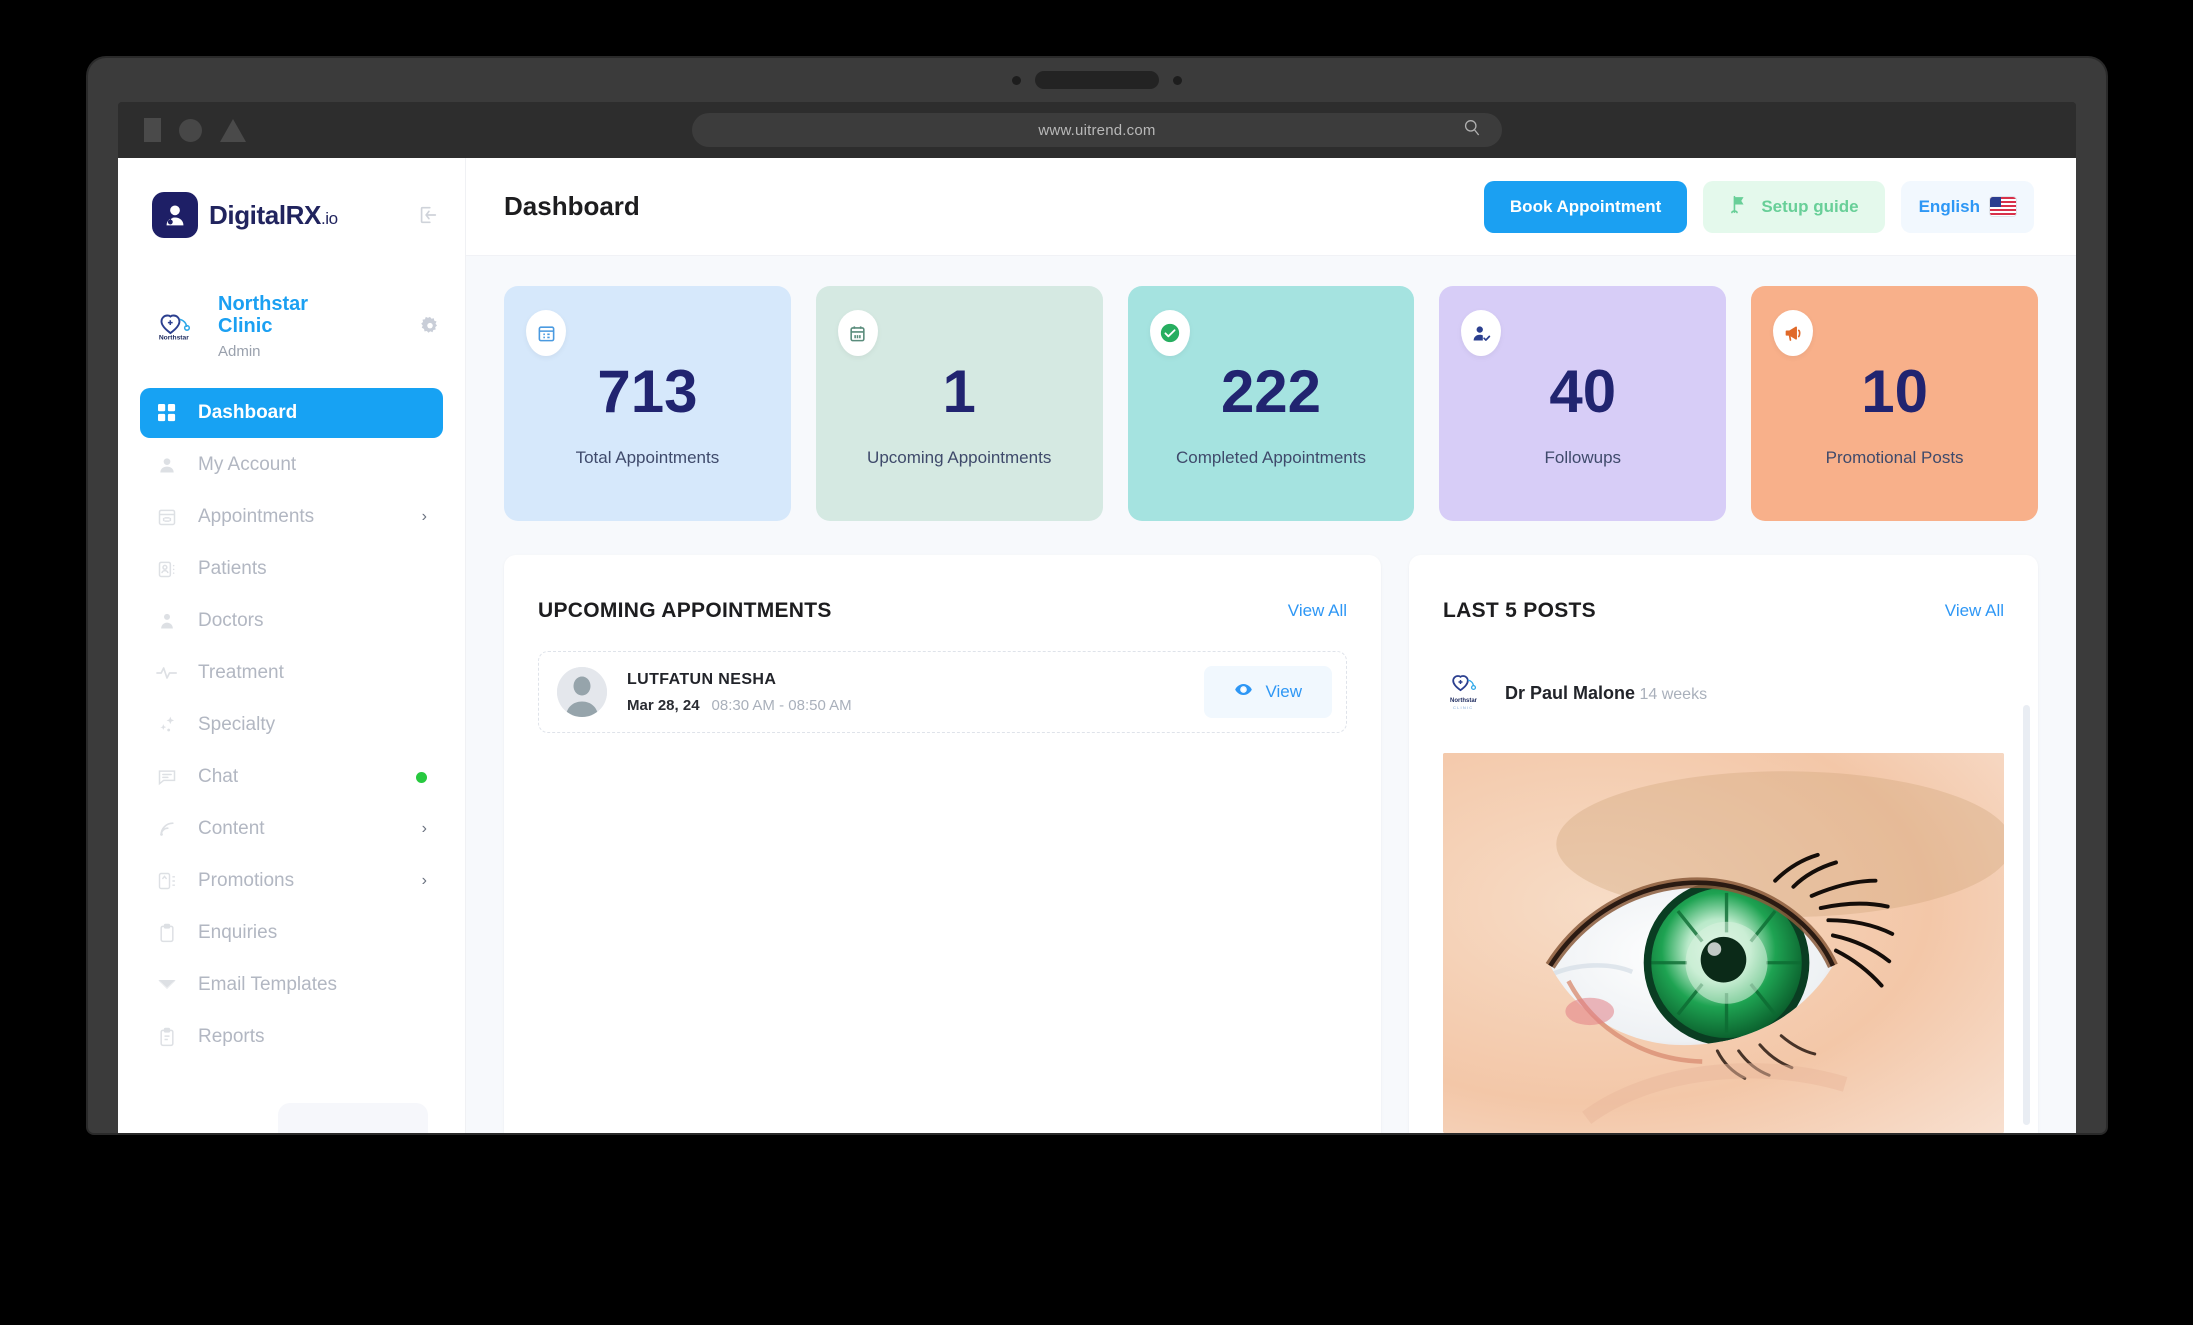  I want to click on sidebar-item-label: Dashboard, so click(248, 412).